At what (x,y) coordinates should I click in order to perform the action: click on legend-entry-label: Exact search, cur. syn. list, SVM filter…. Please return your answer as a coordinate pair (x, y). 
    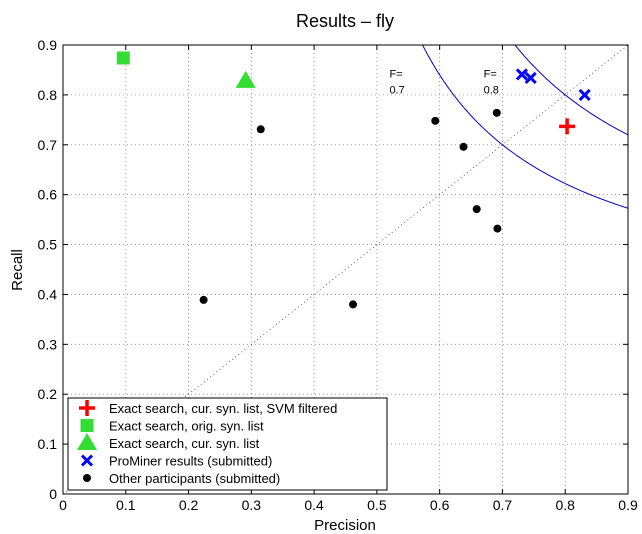
    Looking at the image, I should click on (223, 408).